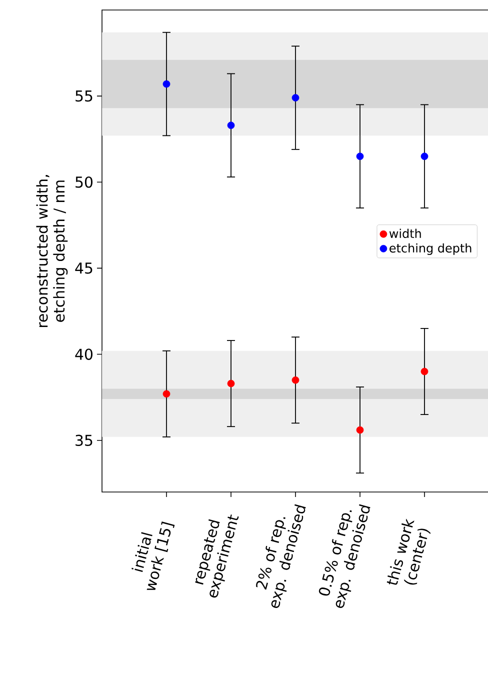  I want to click on y-tick-label: 55, so click(84, 96).